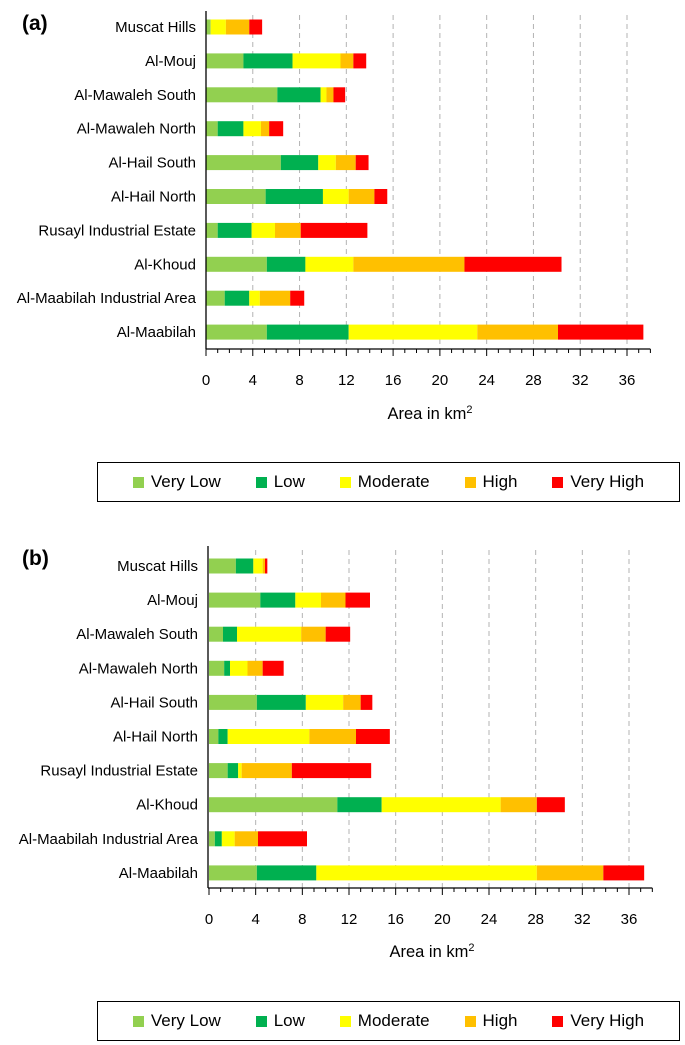 Image resolution: width=685 pixels, height=1045 pixels. I want to click on panel-label: (a), so click(35, 23).